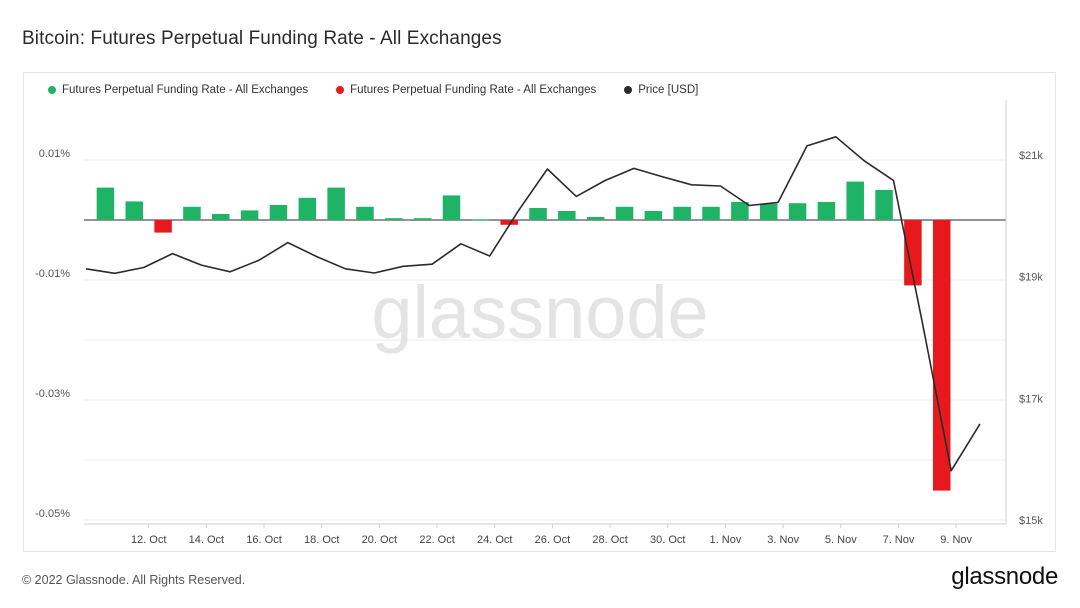 The width and height of the screenshot is (1080, 608). What do you see at coordinates (52, 274) in the screenshot?
I see `left-axis-tick-label: -0.01%` at bounding box center [52, 274].